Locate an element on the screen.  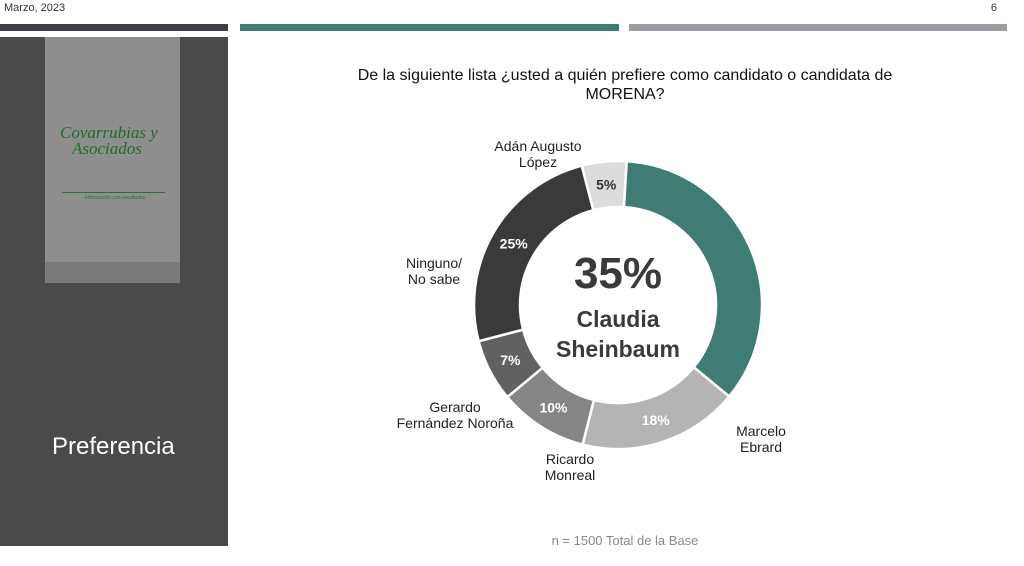
logo-line-1: Covarrubias y is located at coordinates (109, 132).